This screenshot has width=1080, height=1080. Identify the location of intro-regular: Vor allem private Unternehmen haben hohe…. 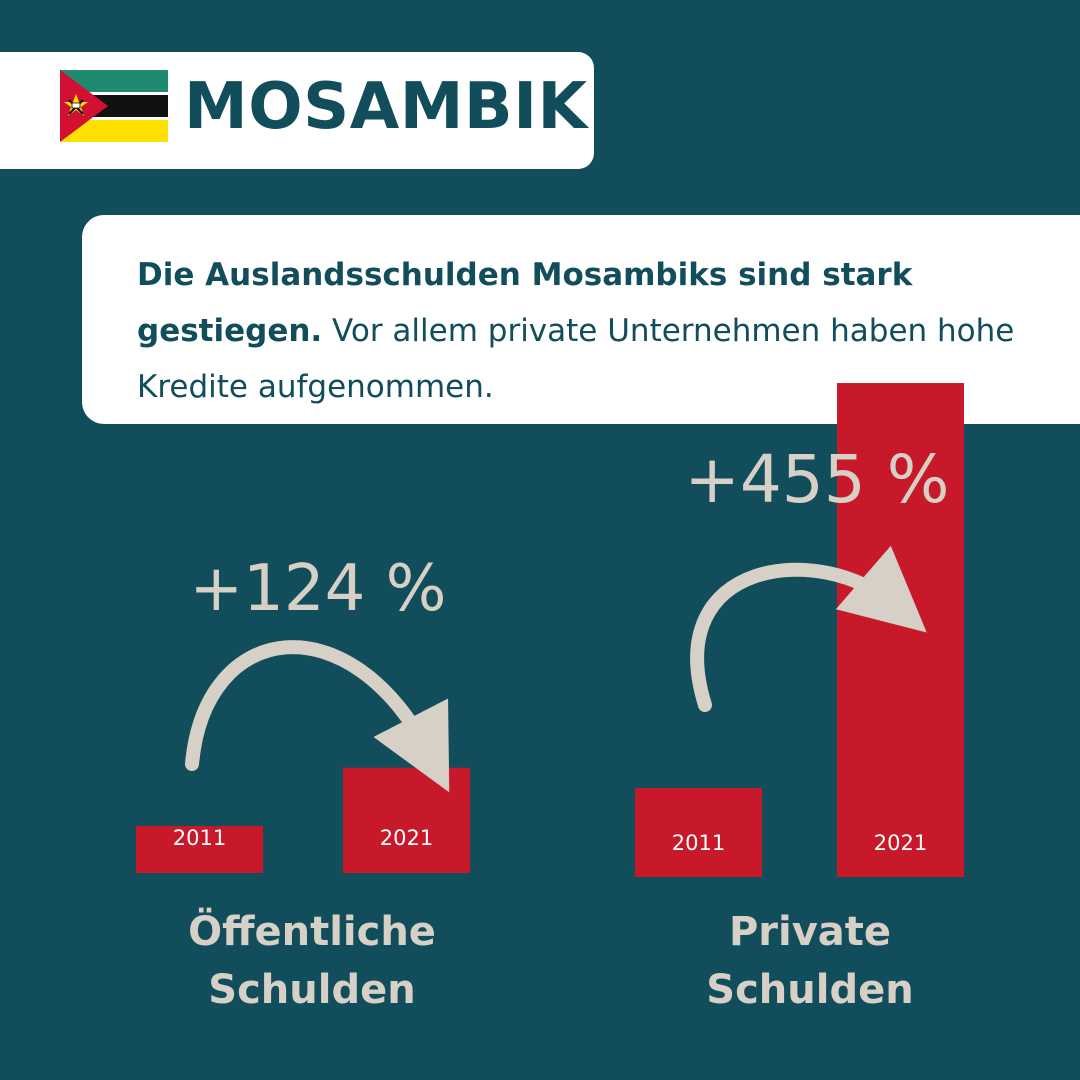
(576, 359).